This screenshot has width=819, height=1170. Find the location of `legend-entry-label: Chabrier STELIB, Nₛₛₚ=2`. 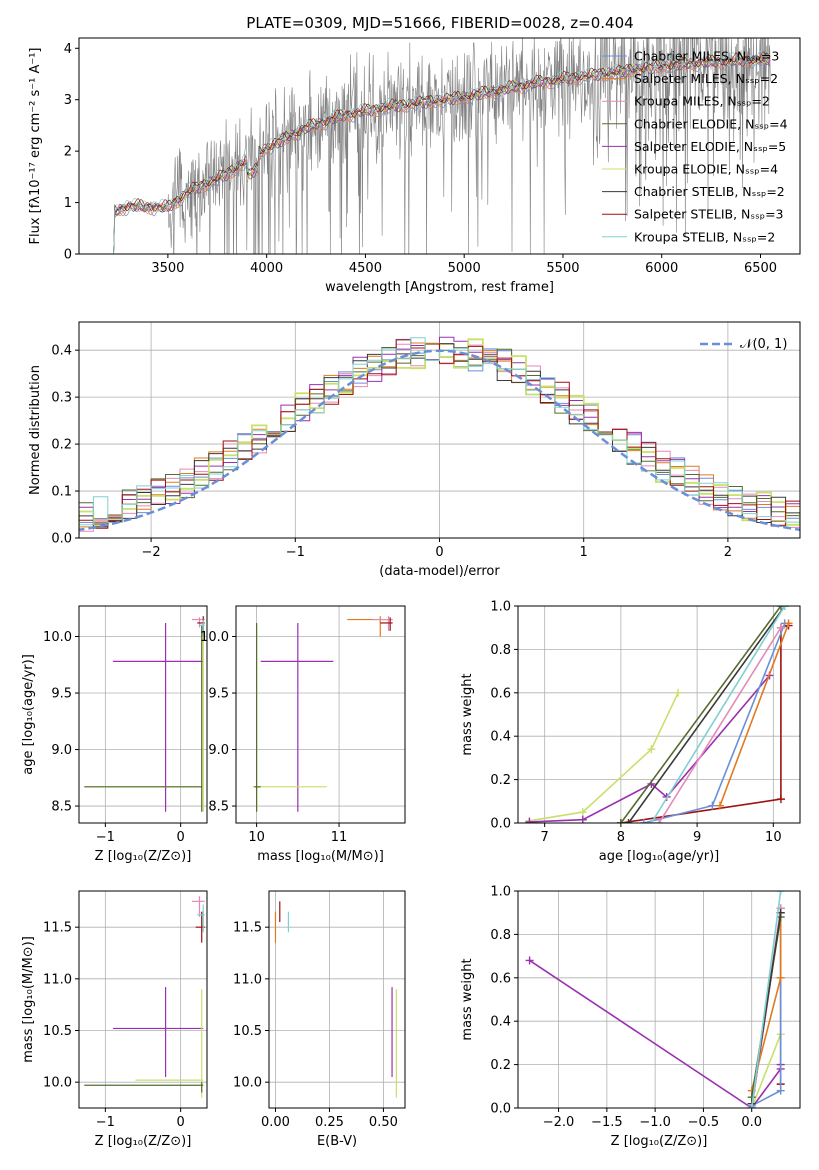

legend-entry-label: Chabrier STELIB, Nₛₛₚ=2 is located at coordinates (709, 191).